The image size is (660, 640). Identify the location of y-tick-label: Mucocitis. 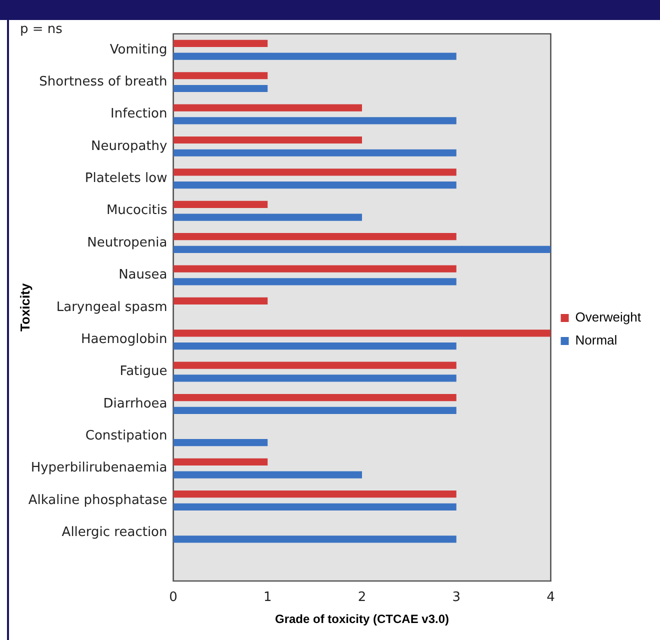
(137, 210).